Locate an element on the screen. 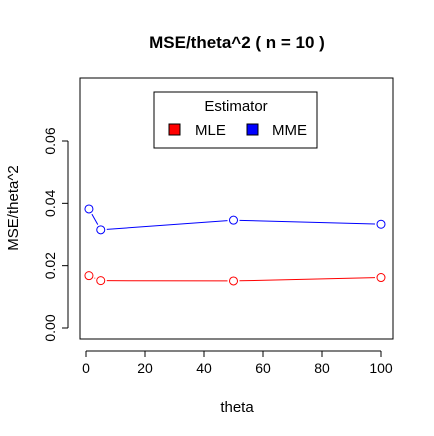  series-mme is located at coordinates (235, 219).